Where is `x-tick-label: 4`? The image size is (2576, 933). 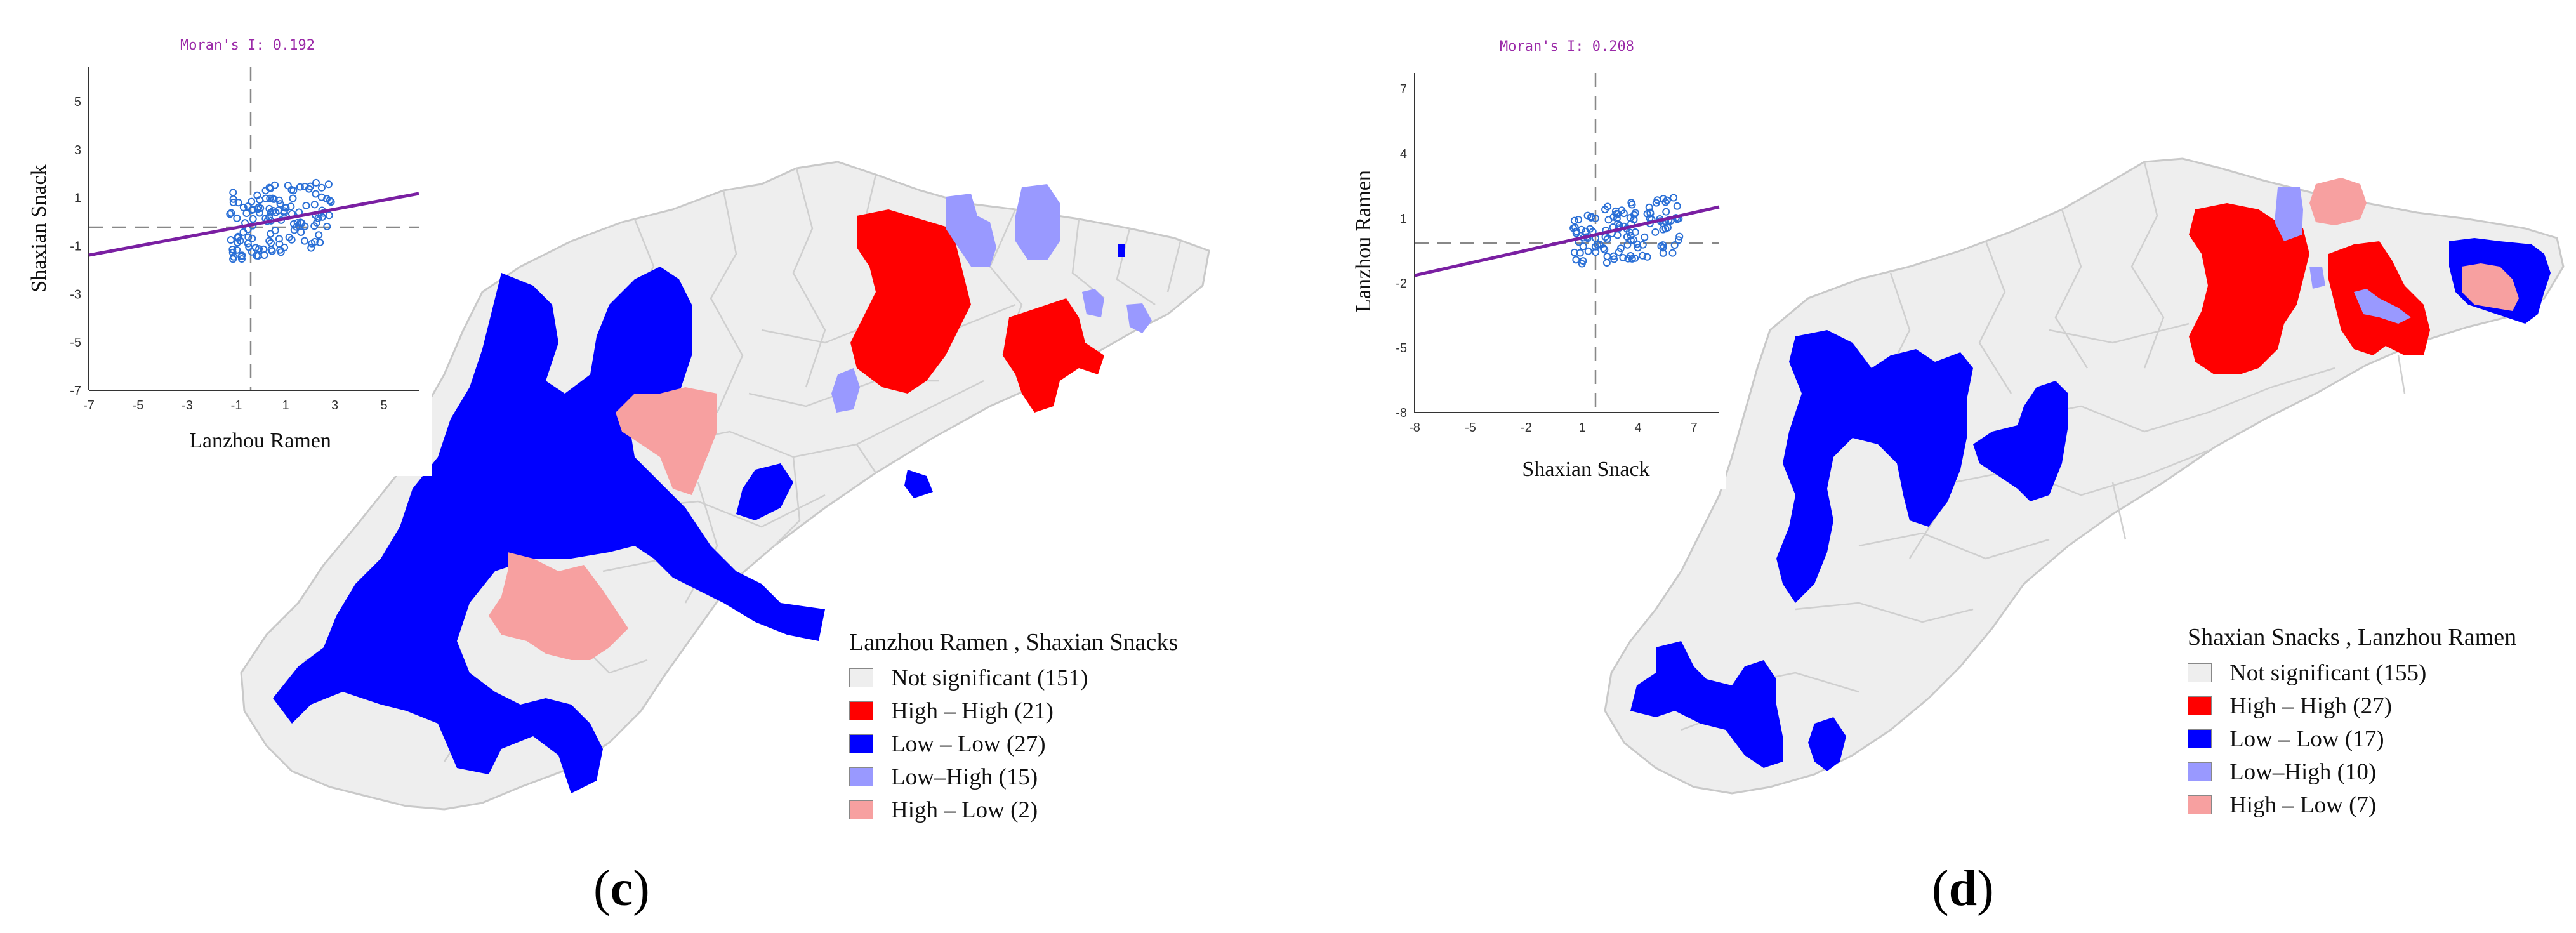
x-tick-label: 4 is located at coordinates (1638, 428).